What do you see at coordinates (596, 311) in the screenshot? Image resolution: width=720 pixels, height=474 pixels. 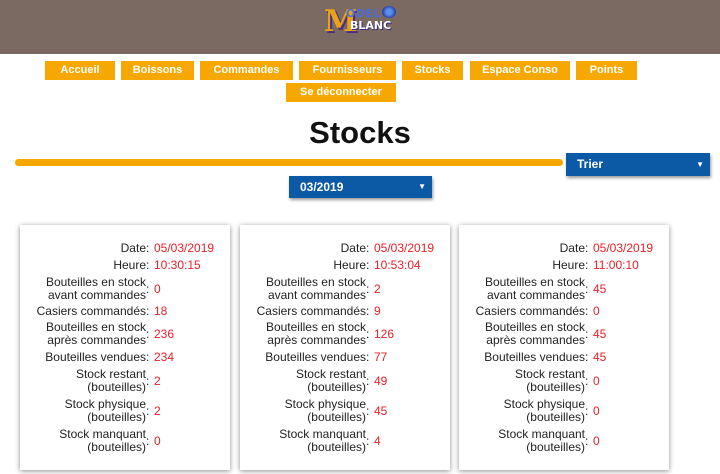 I see `value-casiers: 0` at bounding box center [596, 311].